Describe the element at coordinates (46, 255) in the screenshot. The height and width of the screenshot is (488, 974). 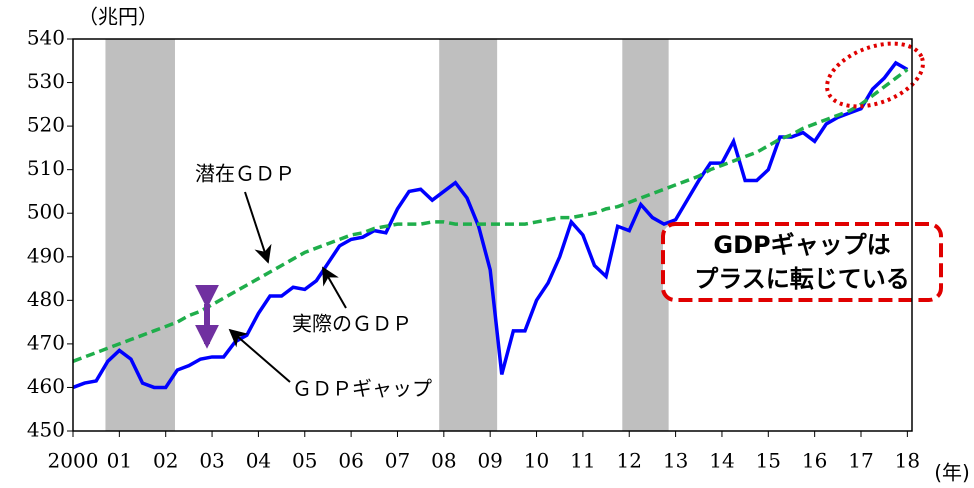
I see `y-tick-label: 490` at that location.